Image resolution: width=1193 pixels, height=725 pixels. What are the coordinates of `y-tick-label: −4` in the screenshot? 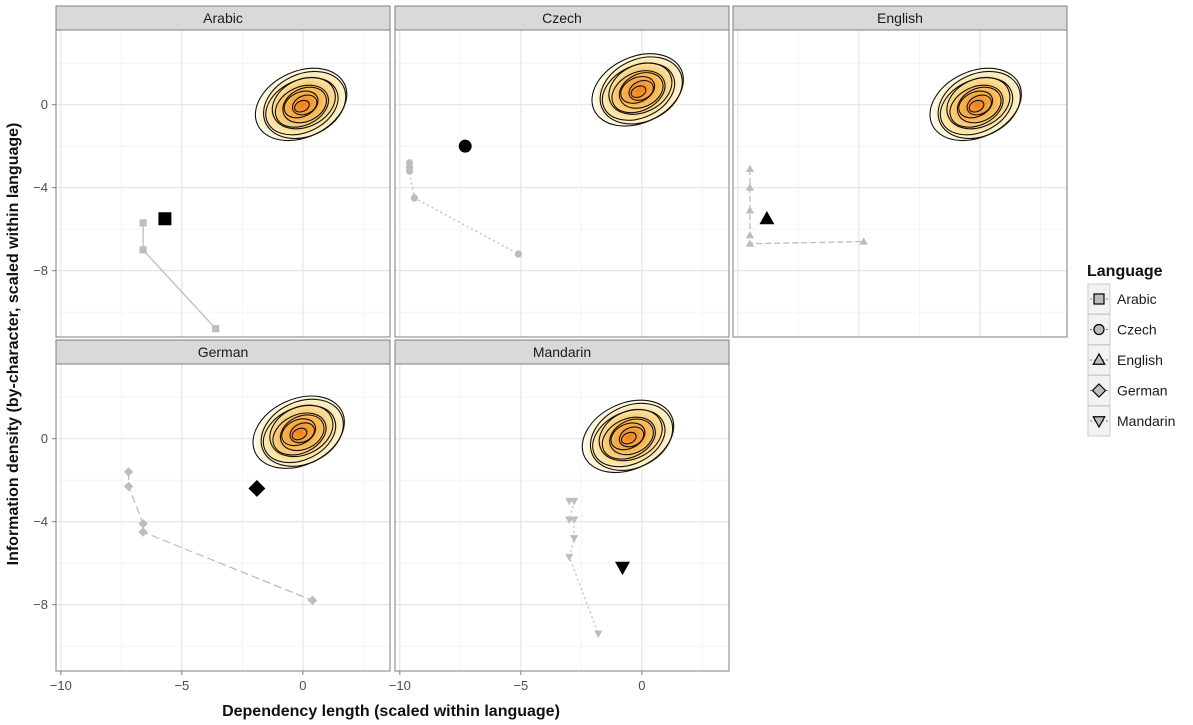 It's located at (40, 187).